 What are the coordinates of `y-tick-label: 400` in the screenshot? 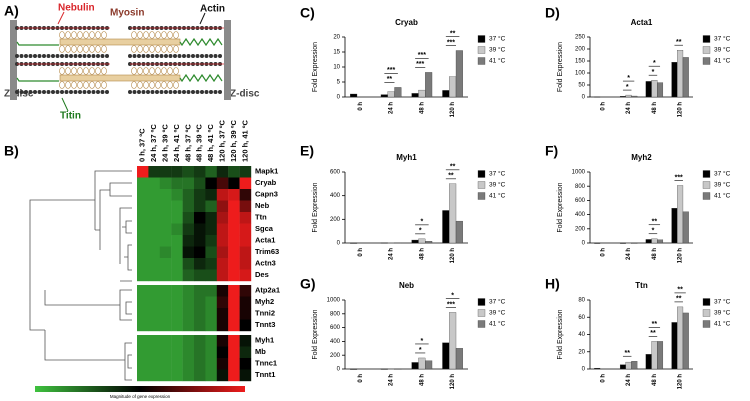 It's located at (335, 342).